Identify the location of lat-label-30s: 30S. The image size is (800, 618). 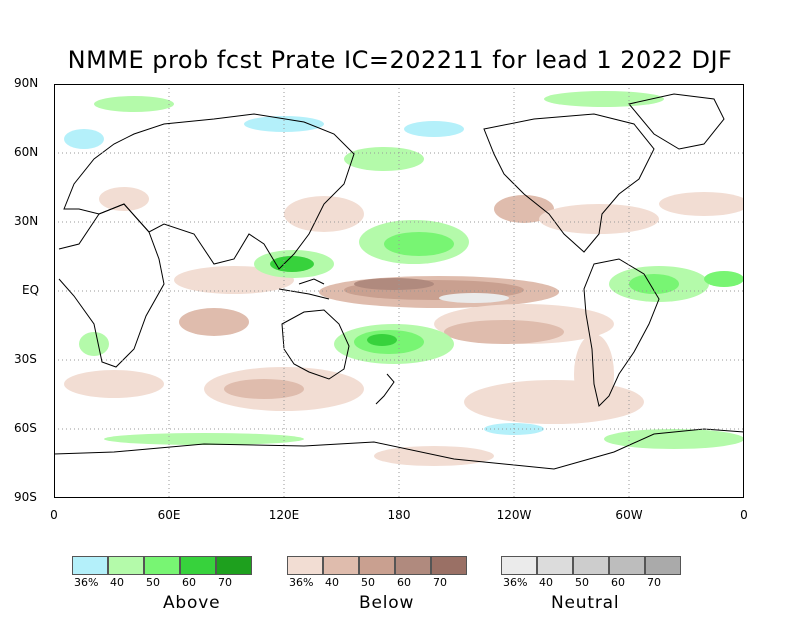
(25, 359).